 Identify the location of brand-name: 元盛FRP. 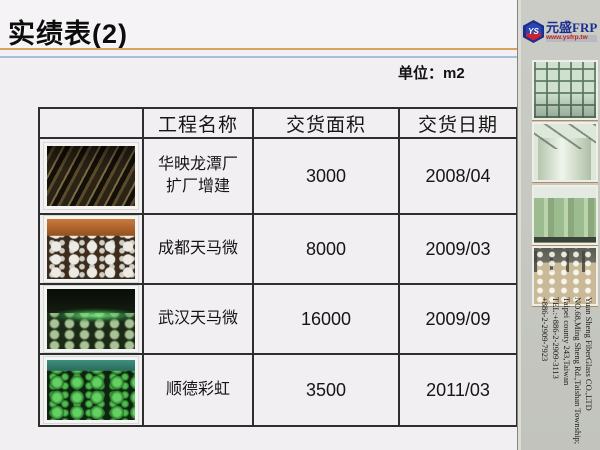
(572, 28).